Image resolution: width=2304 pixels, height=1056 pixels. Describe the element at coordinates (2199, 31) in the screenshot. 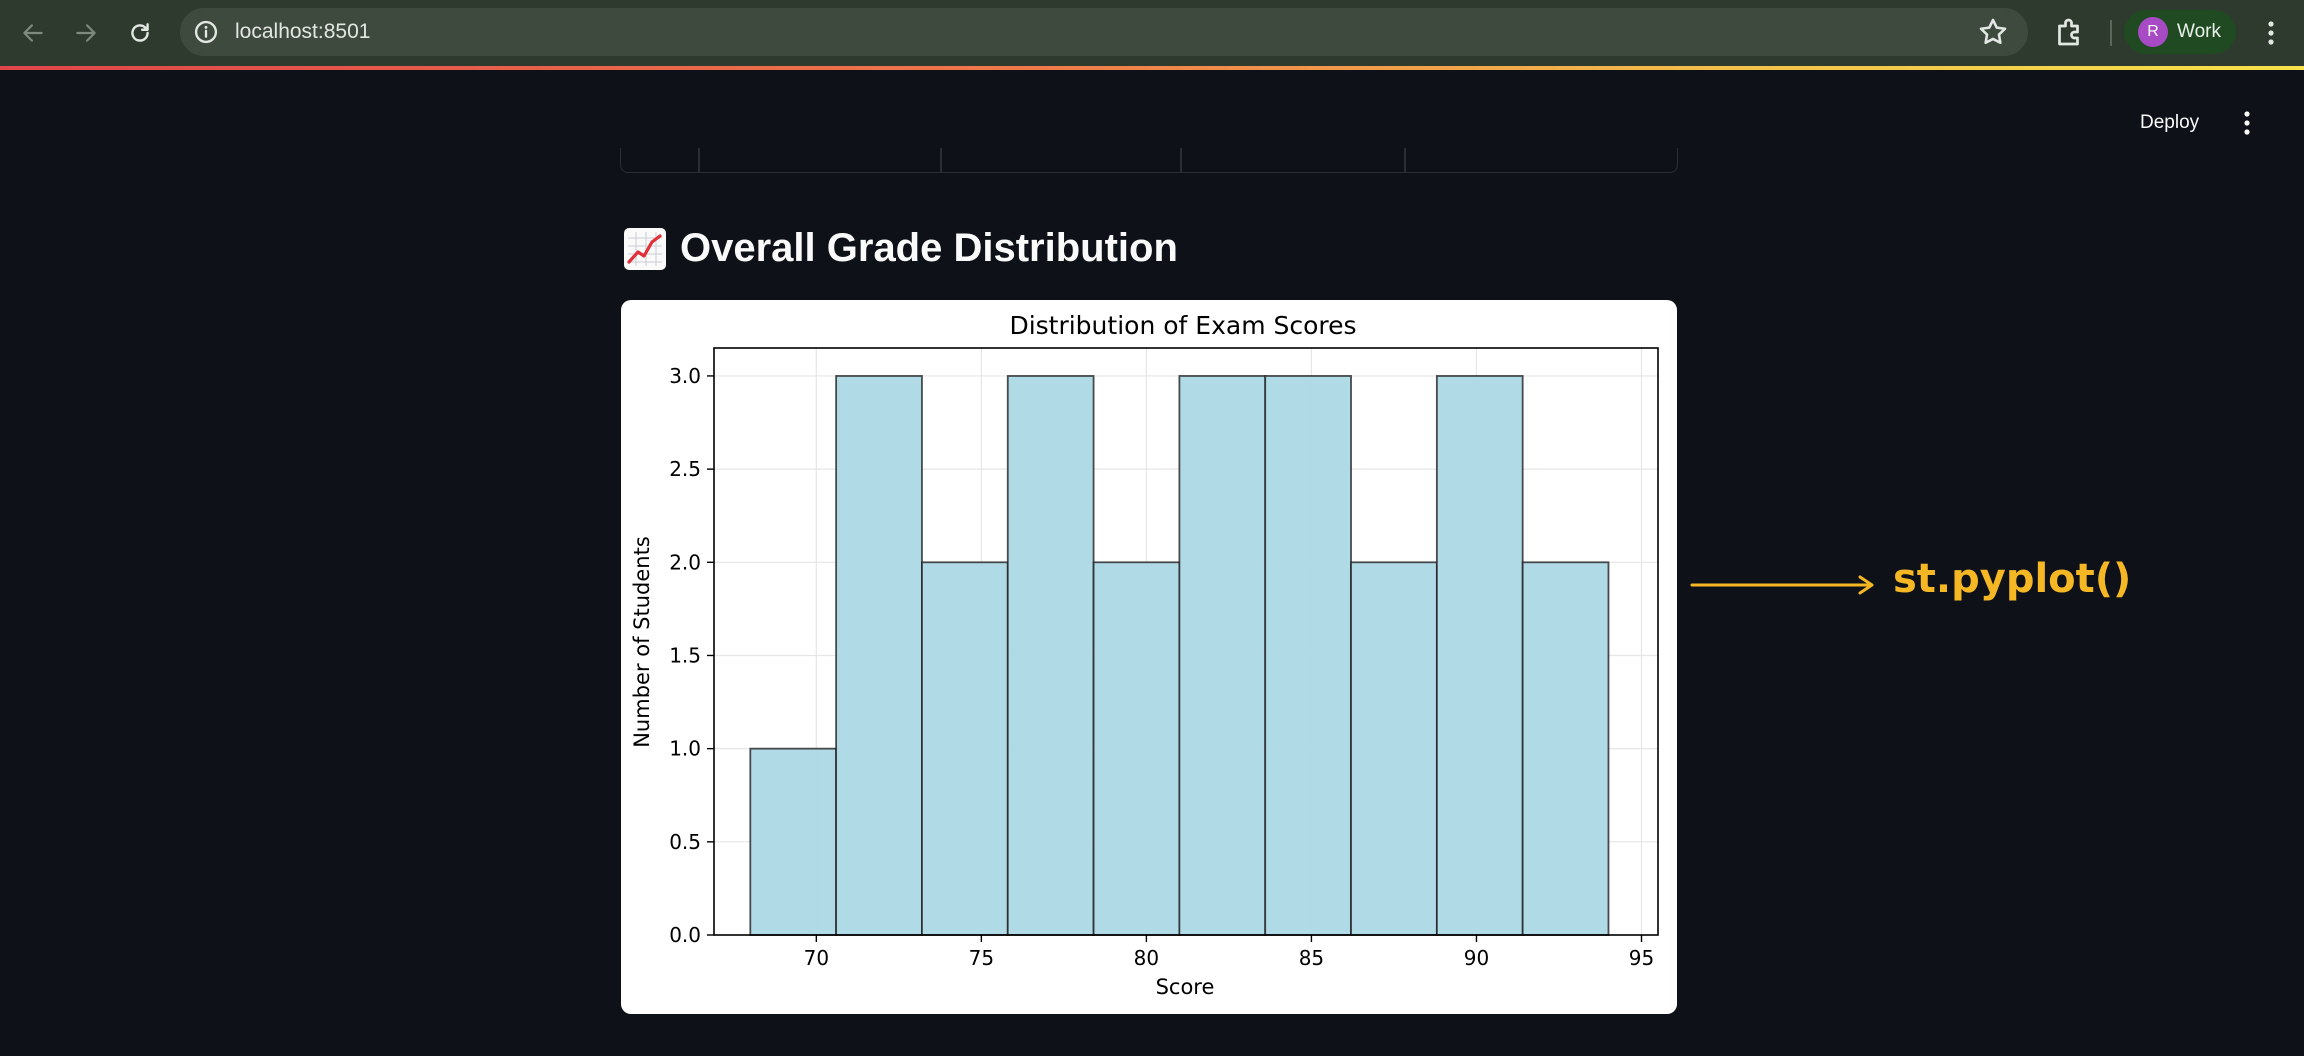

I see `profile-label: Work` at that location.